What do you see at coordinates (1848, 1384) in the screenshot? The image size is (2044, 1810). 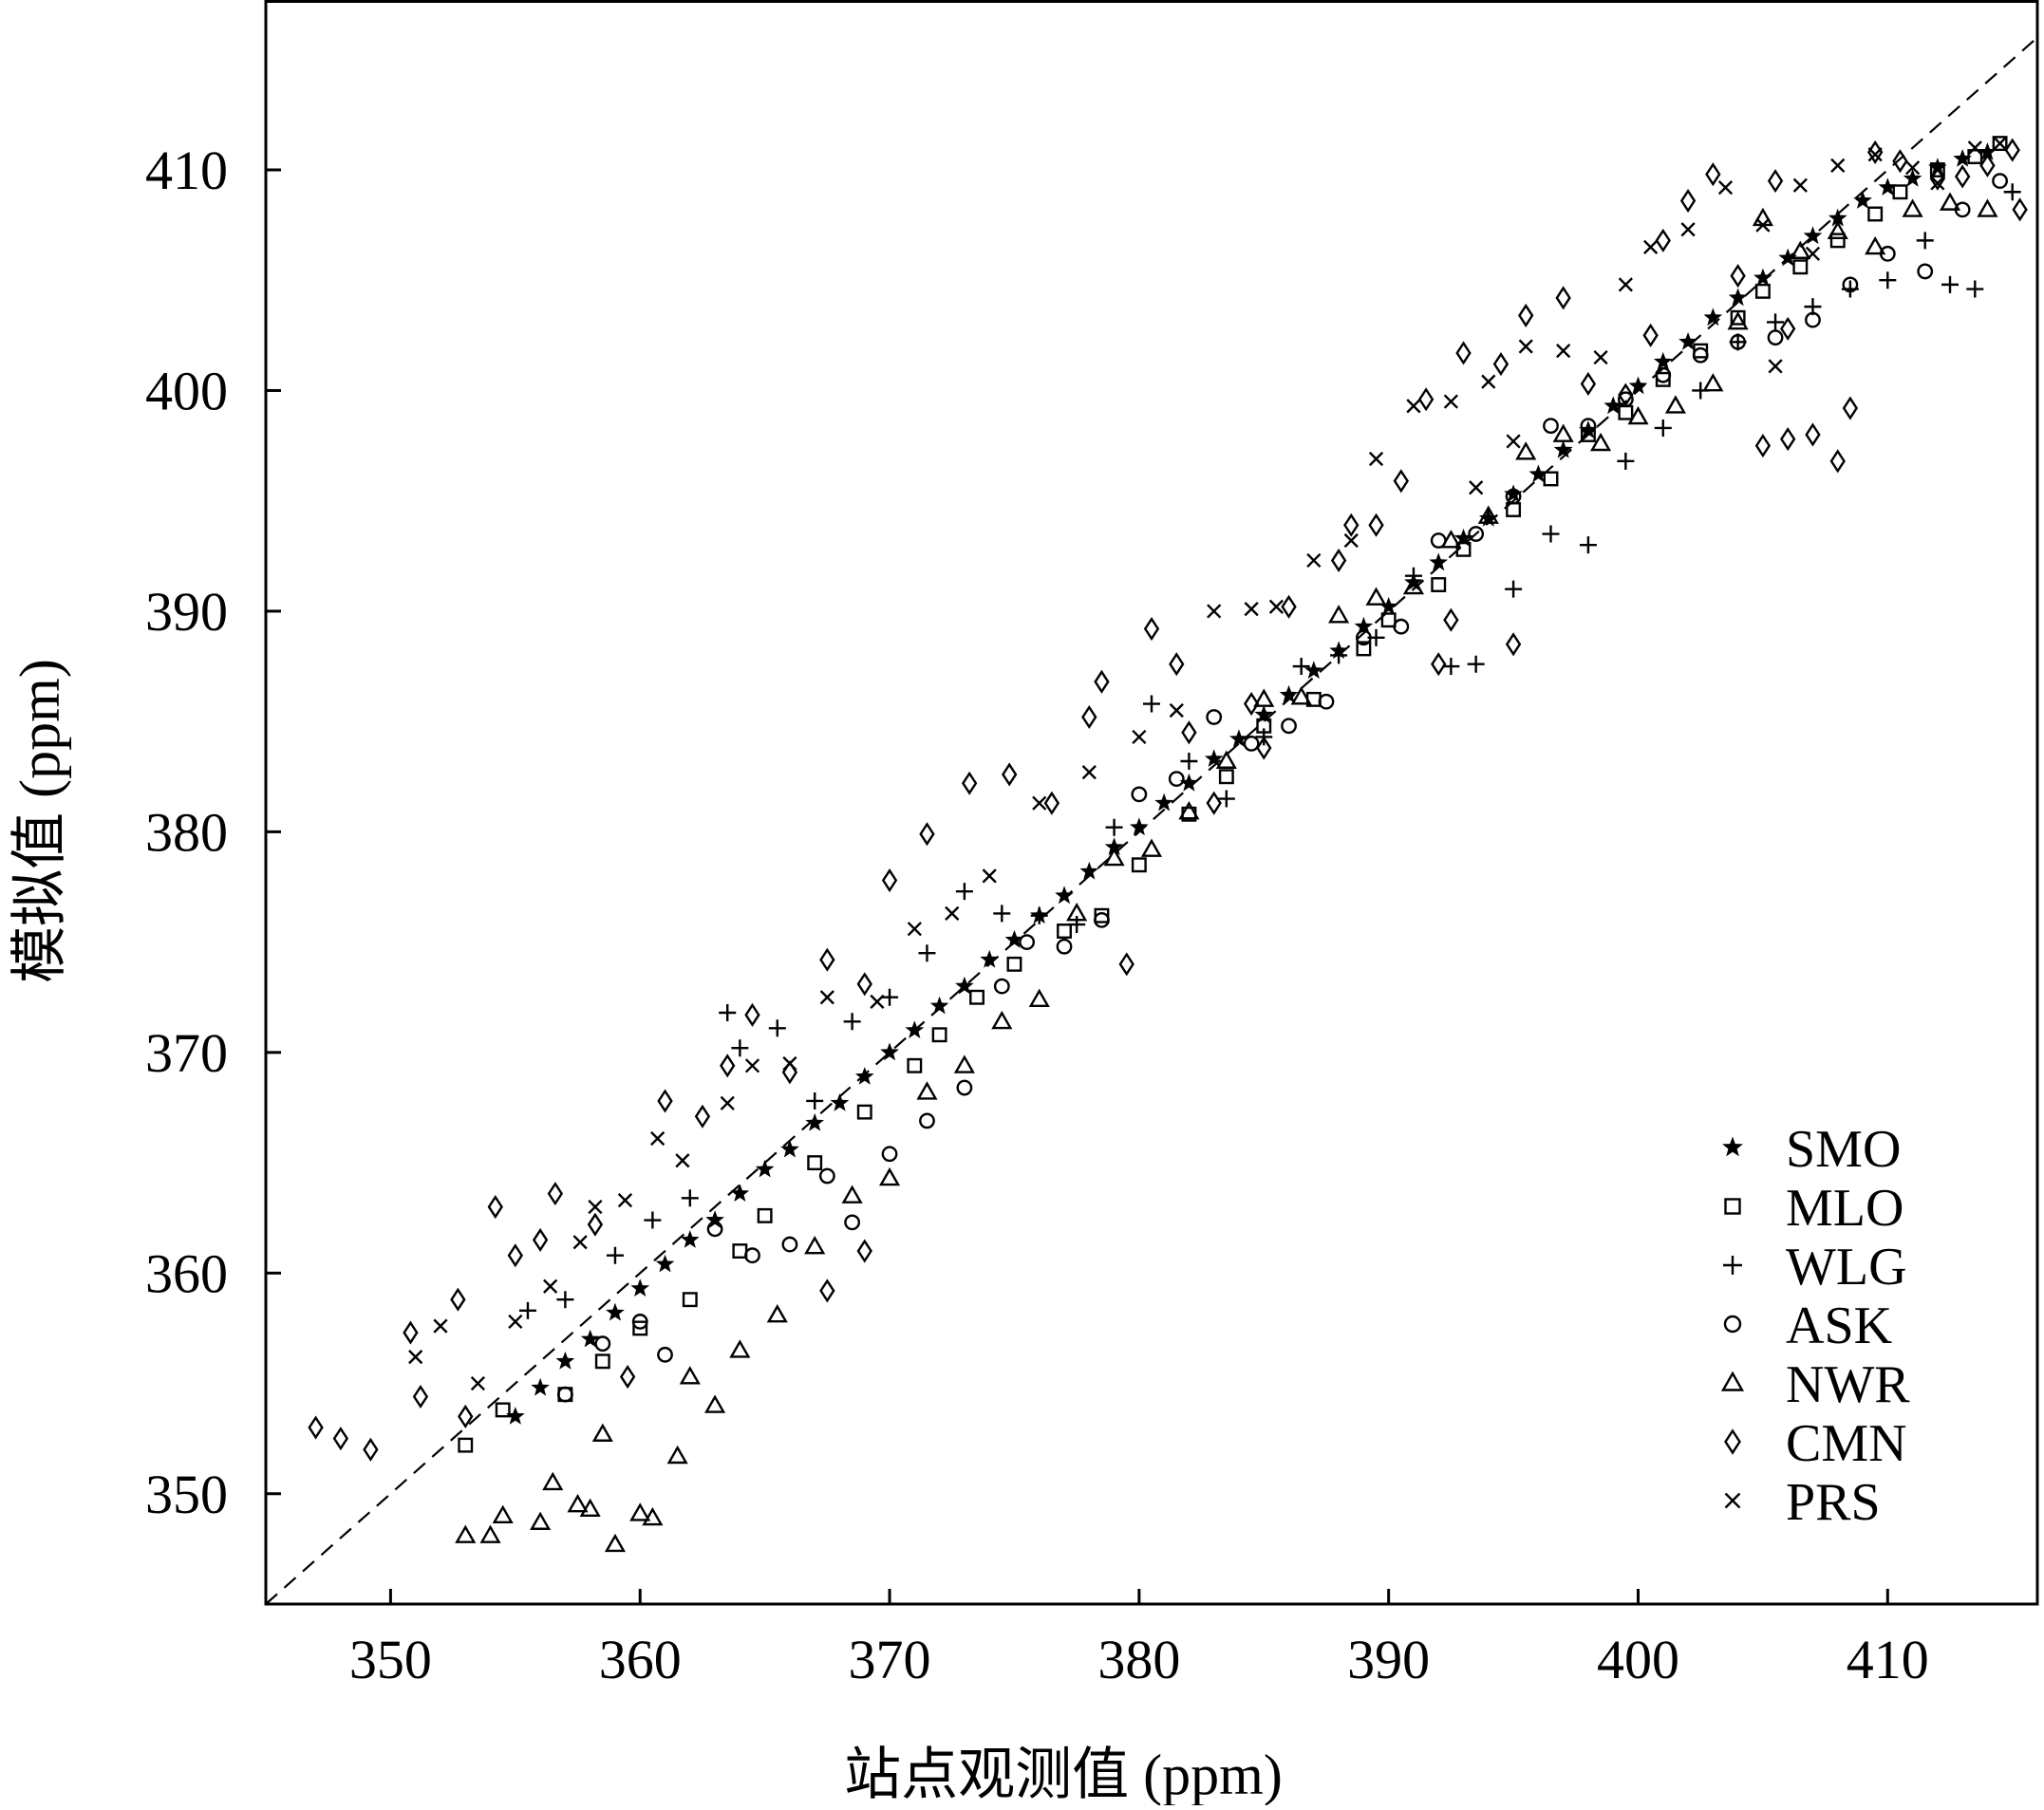 I see `legend-label-nwr: NWR` at bounding box center [1848, 1384].